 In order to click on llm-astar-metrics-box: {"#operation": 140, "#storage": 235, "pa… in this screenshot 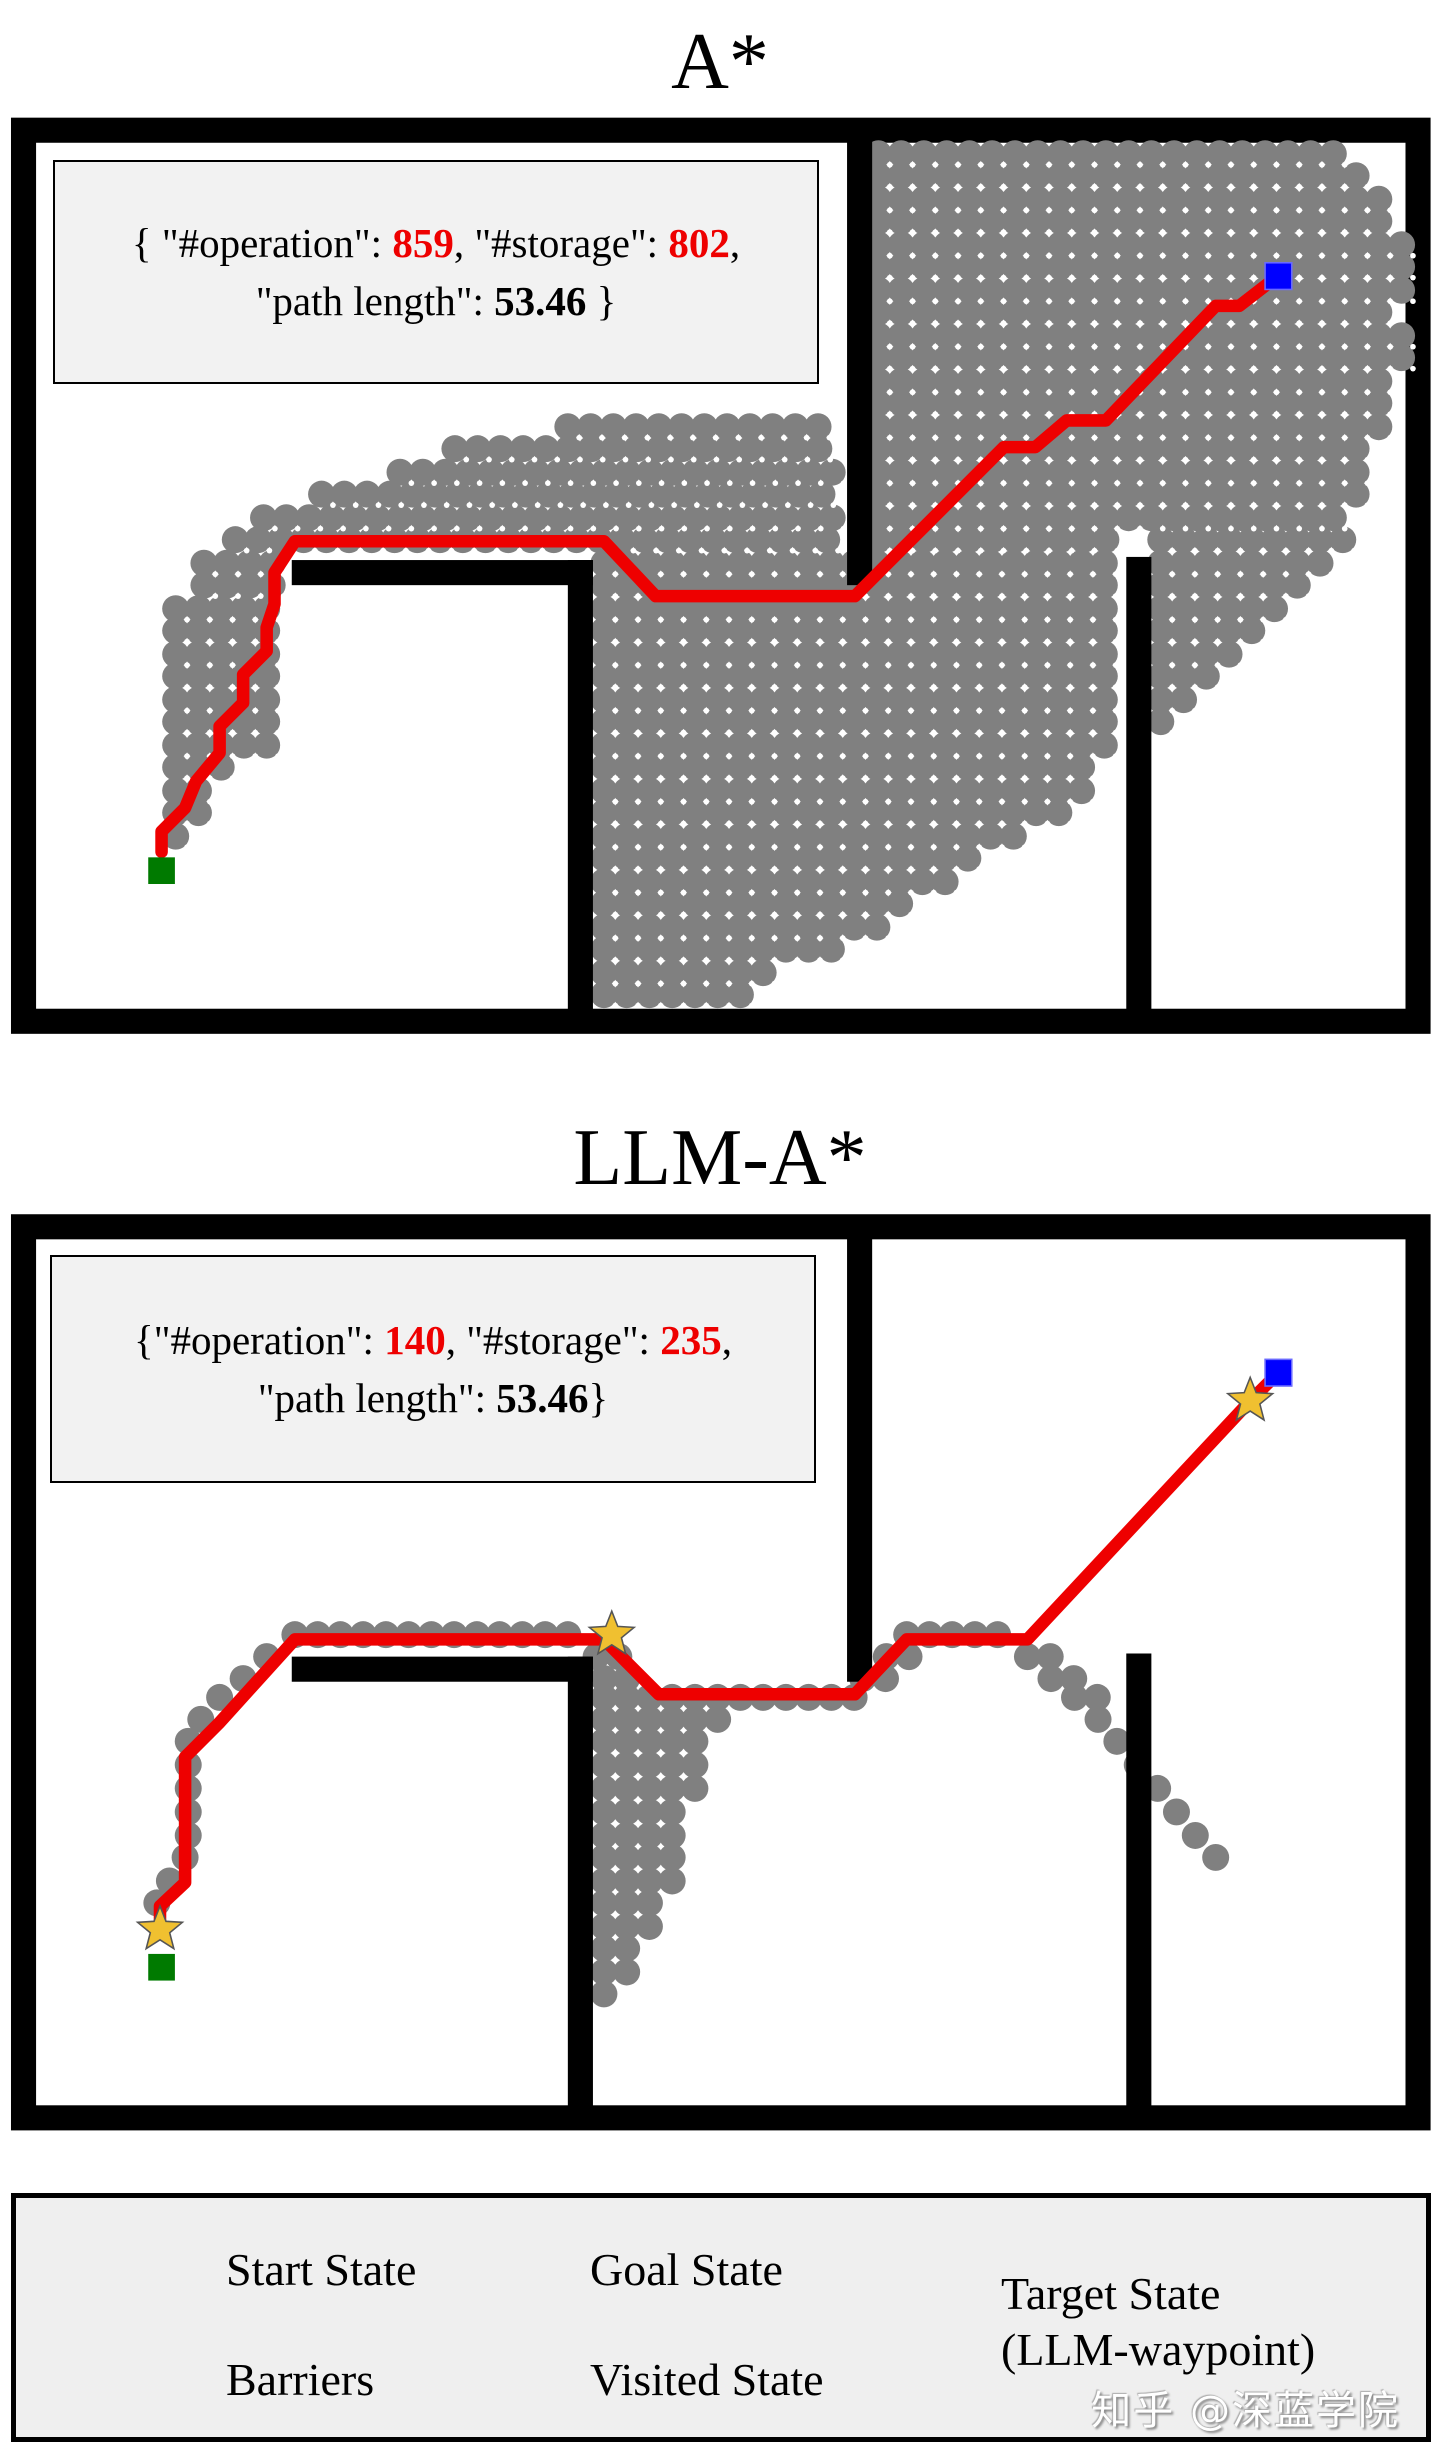, I will do `click(433, 1369)`.